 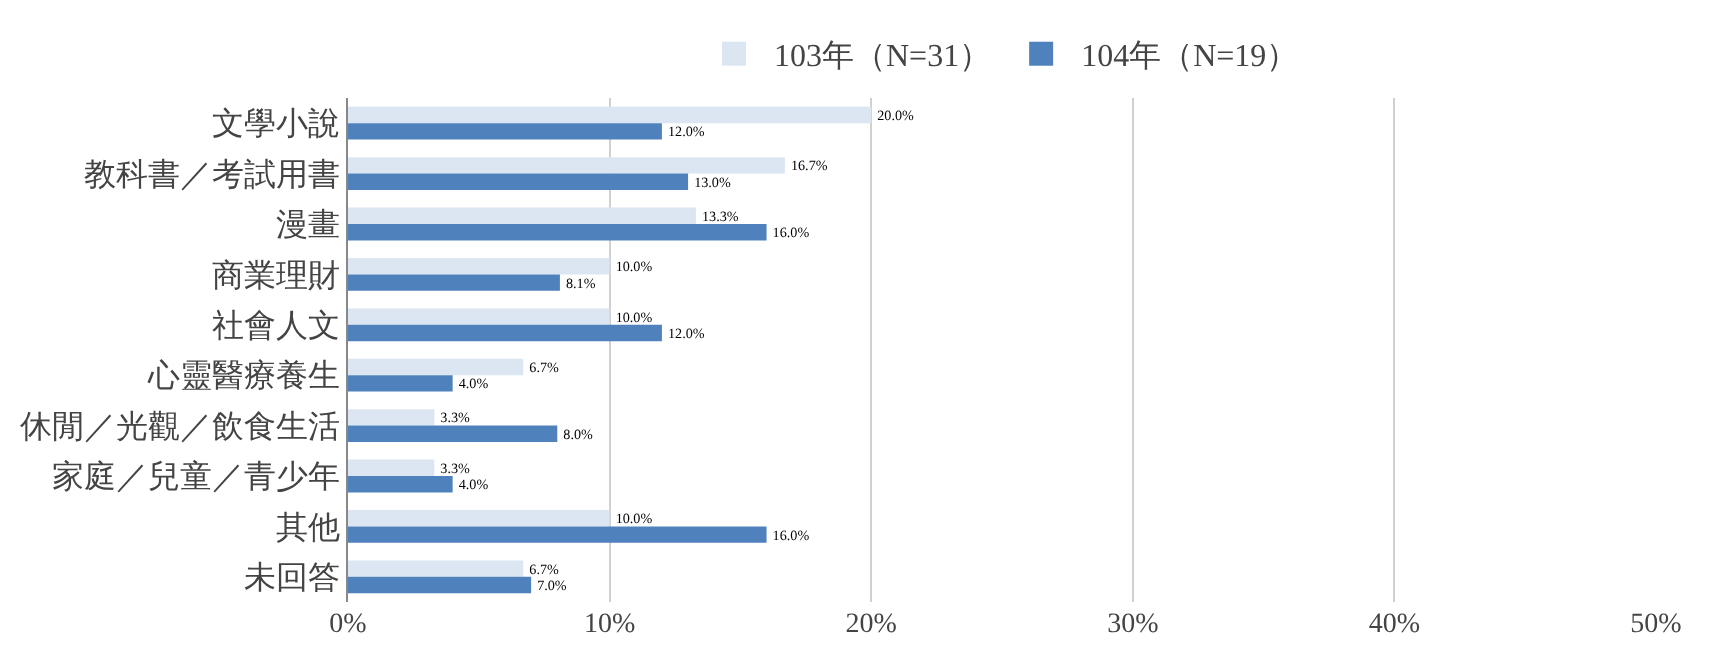 What do you see at coordinates (275, 124) in the screenshot?
I see `y-tick-label: 文學小說` at bounding box center [275, 124].